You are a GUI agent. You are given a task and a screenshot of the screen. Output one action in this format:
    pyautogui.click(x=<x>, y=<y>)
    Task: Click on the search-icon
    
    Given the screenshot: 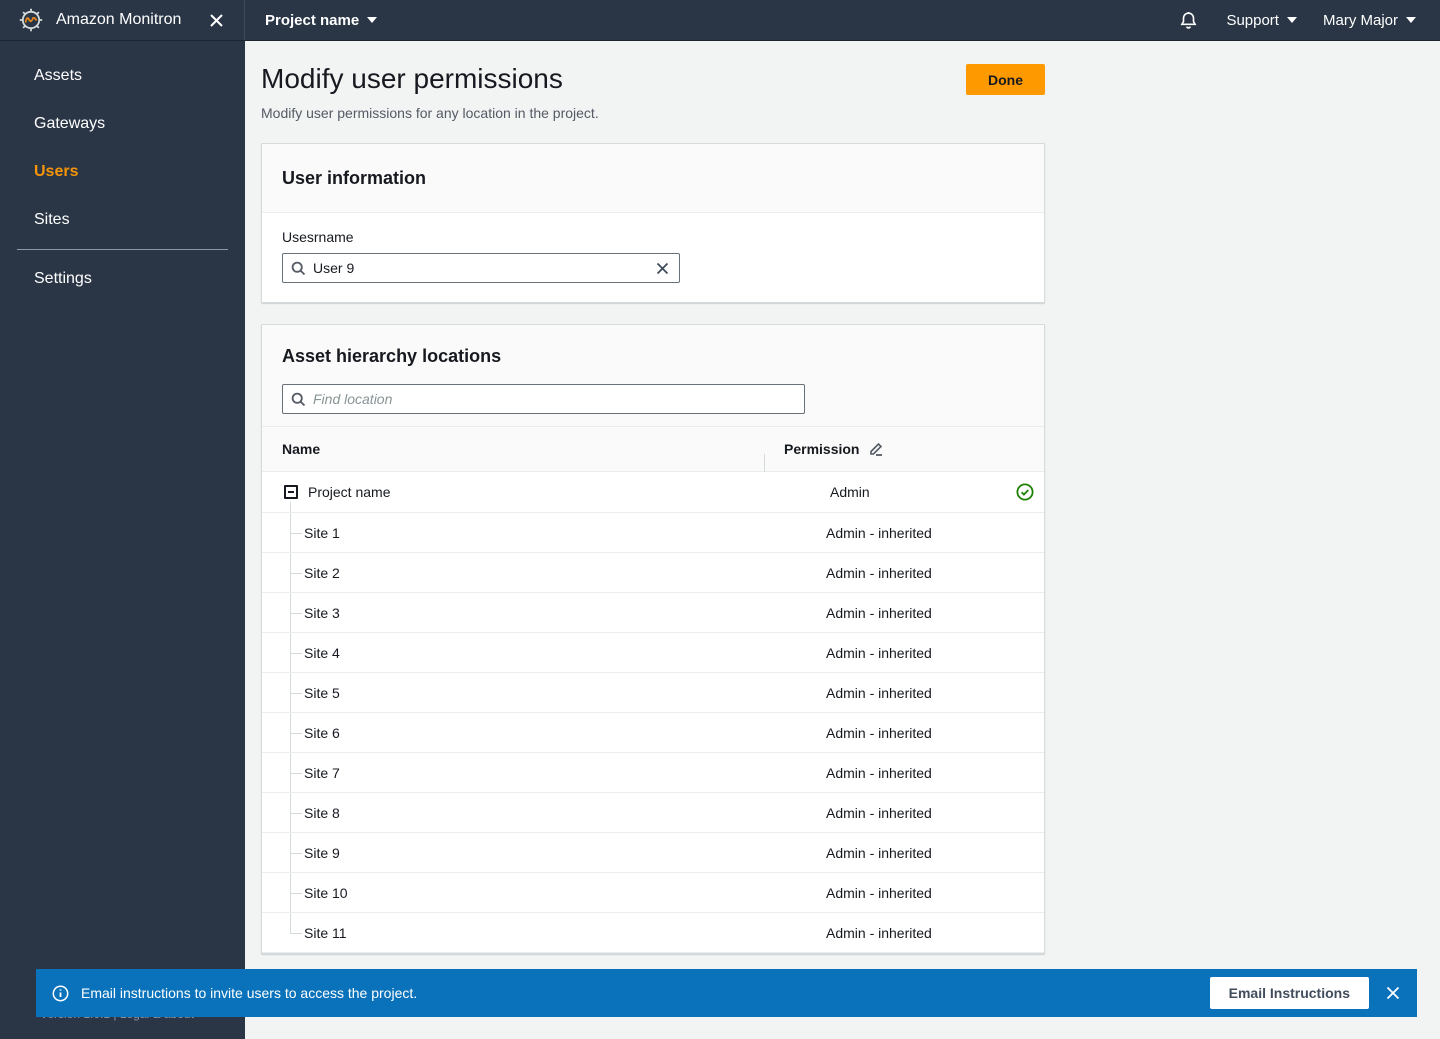 What is the action you would take?
    pyautogui.click(x=298, y=268)
    